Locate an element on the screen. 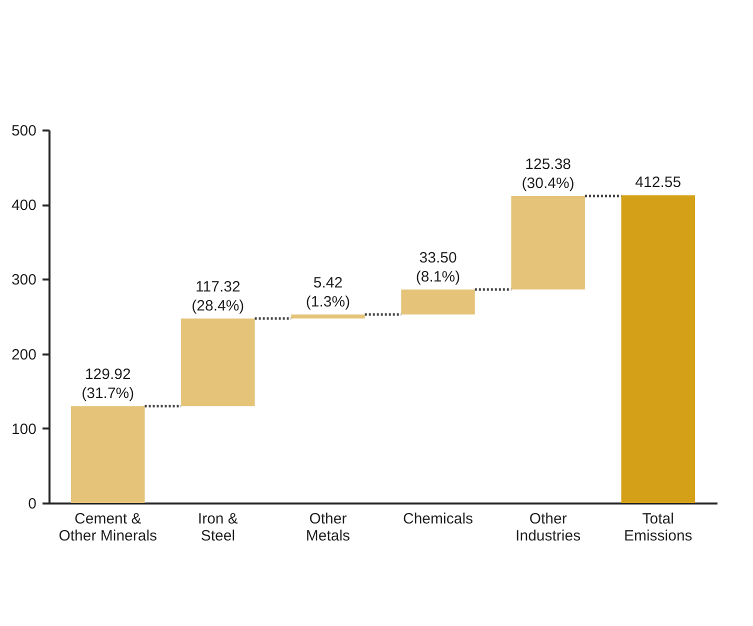 This screenshot has height=626, width=753. x-tick-label: Other Metals is located at coordinates (328, 527).